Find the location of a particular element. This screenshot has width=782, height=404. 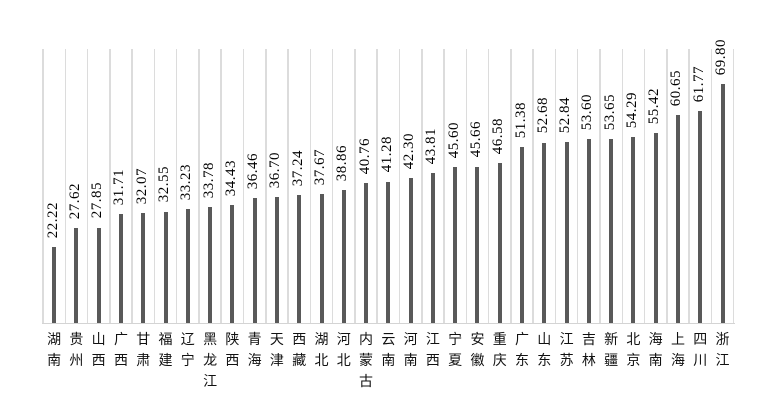

bar-value-label: 33.23 is located at coordinates (186, 182).